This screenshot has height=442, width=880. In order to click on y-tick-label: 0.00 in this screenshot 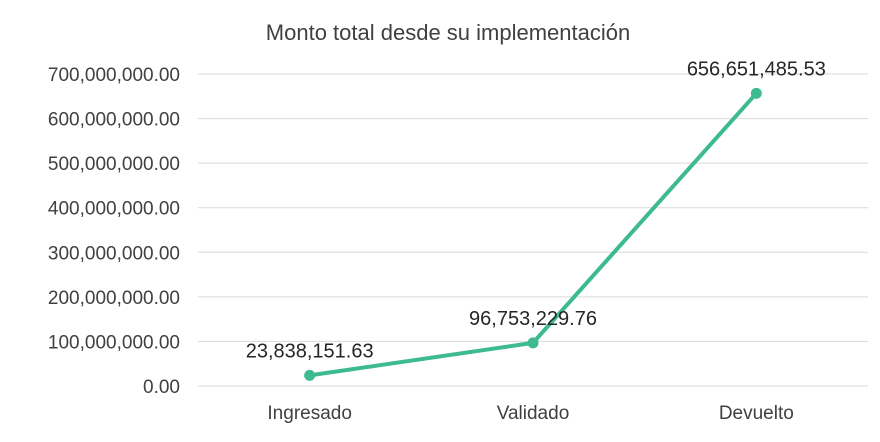, I will do `click(161, 387)`.